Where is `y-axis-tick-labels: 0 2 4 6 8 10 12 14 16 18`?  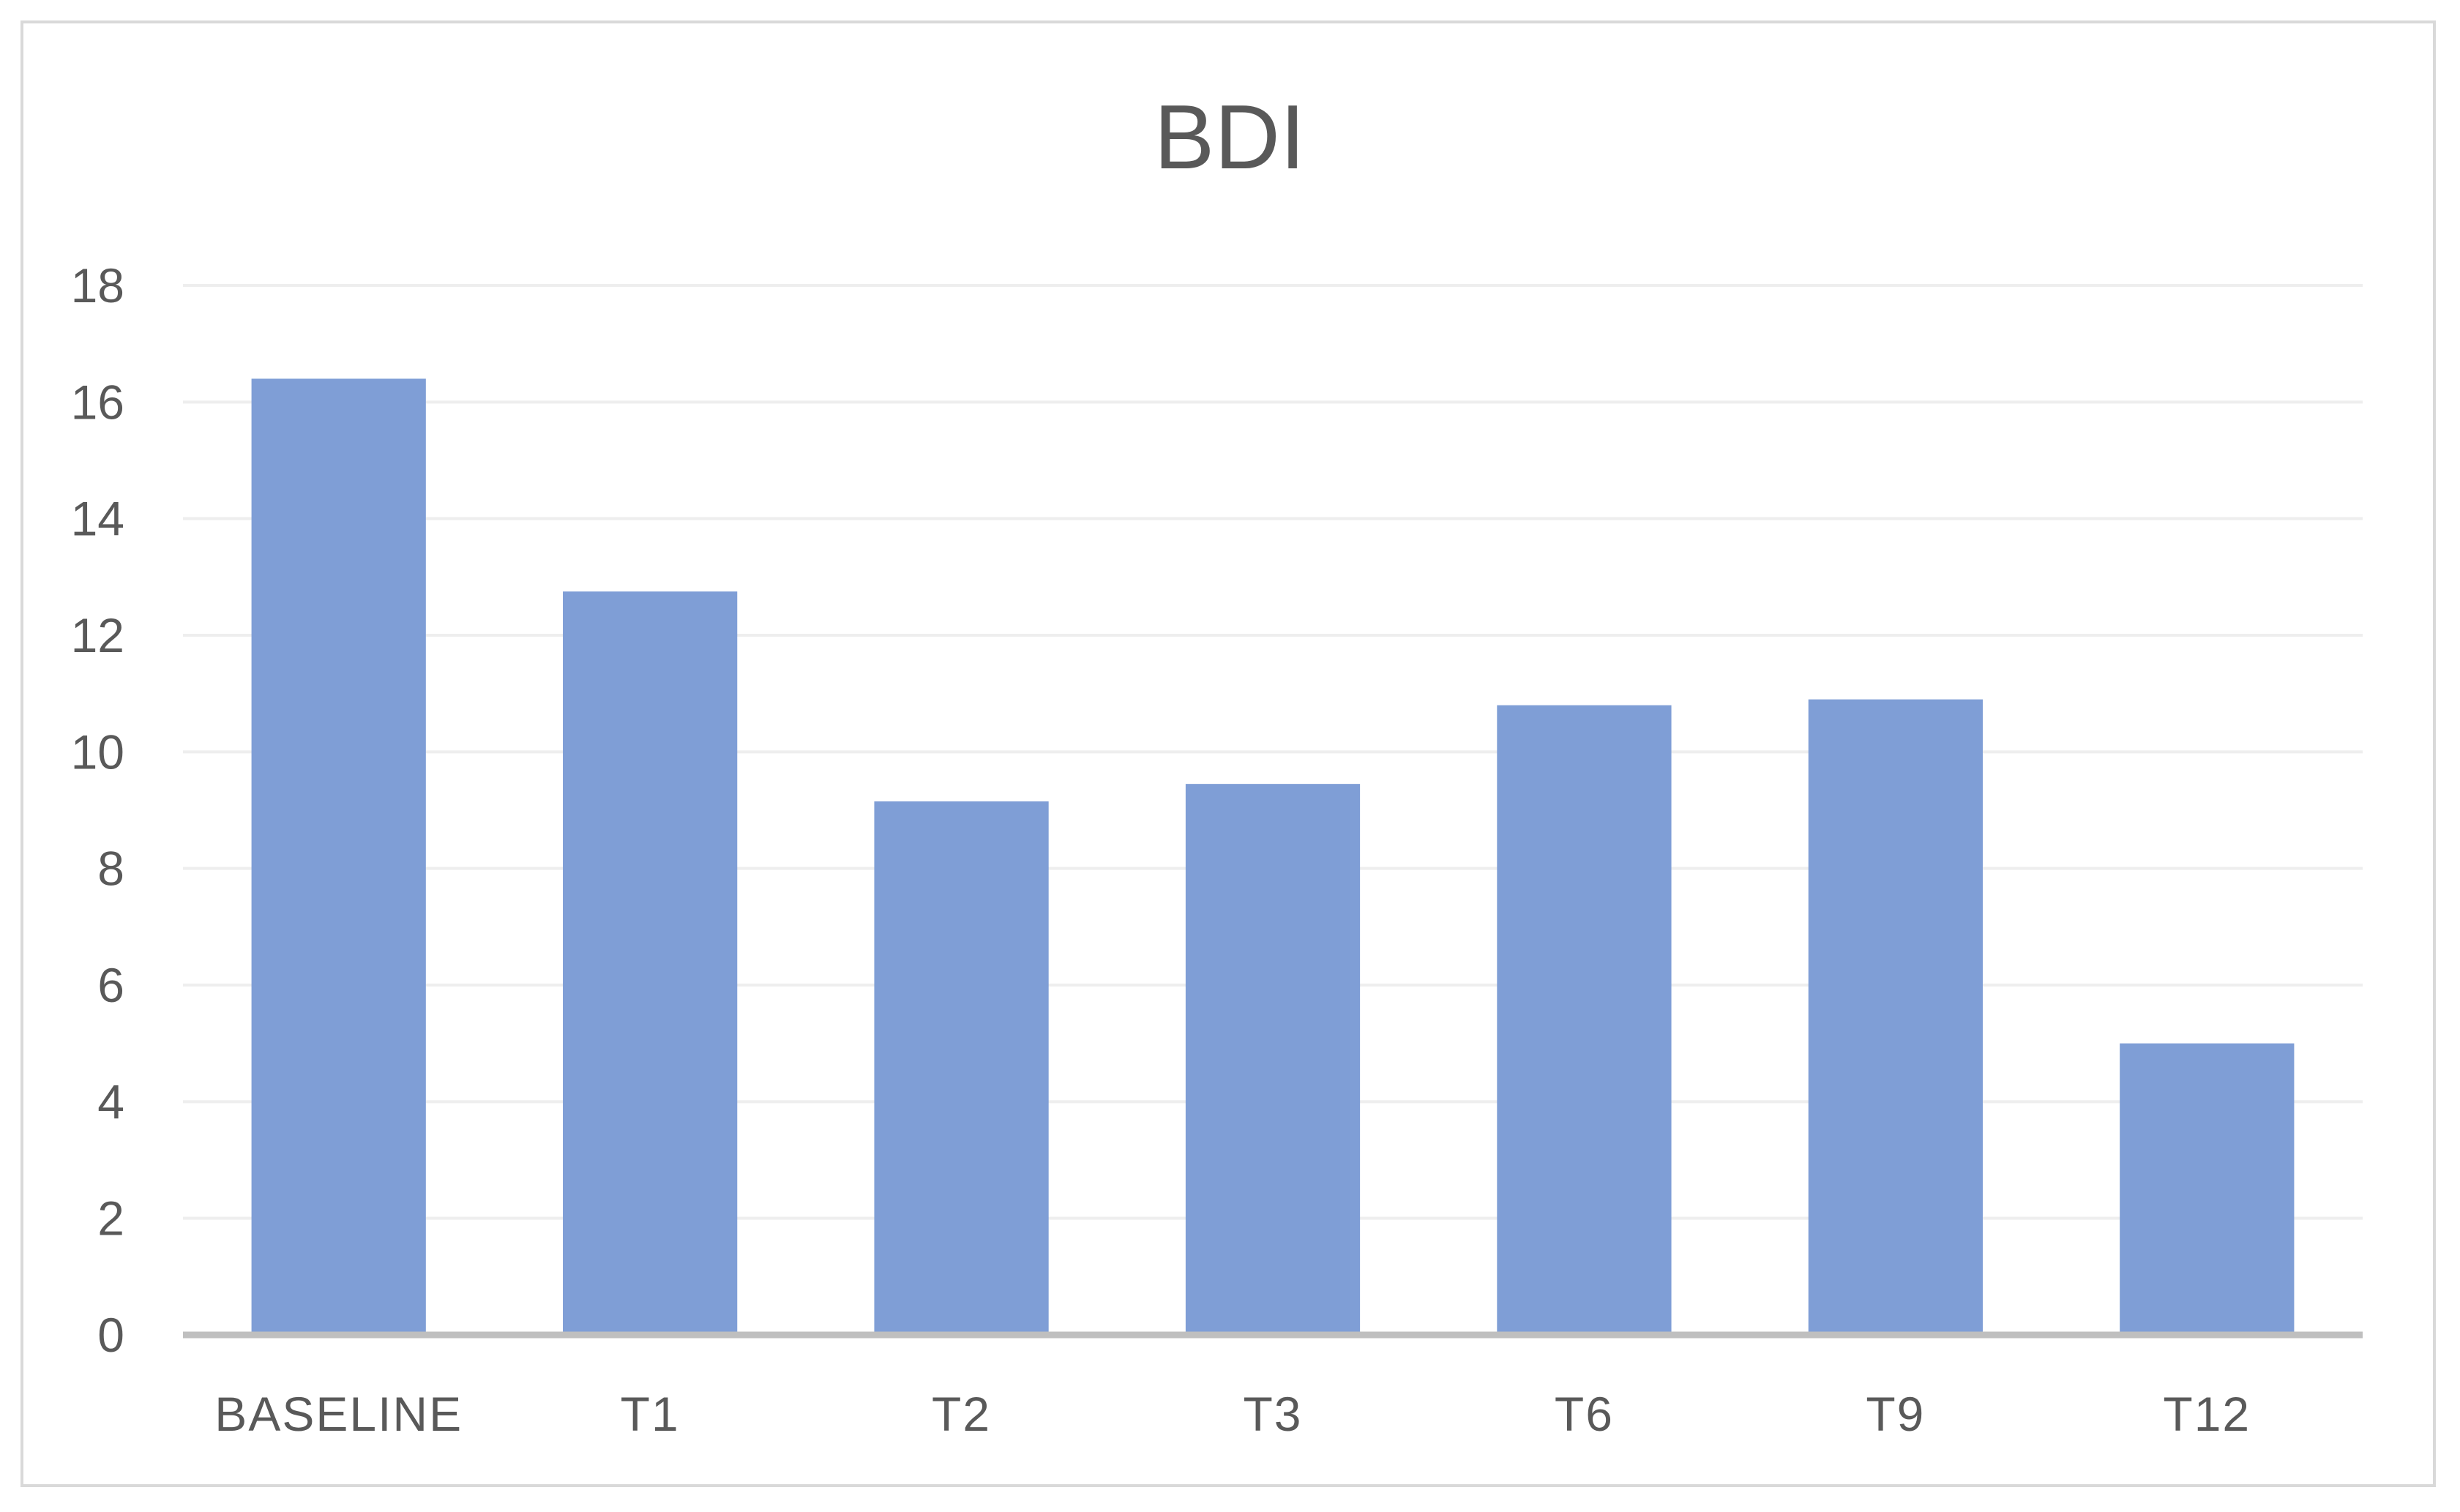 y-axis-tick-labels: 0 2 4 6 8 10 12 14 16 18 is located at coordinates (98, 810).